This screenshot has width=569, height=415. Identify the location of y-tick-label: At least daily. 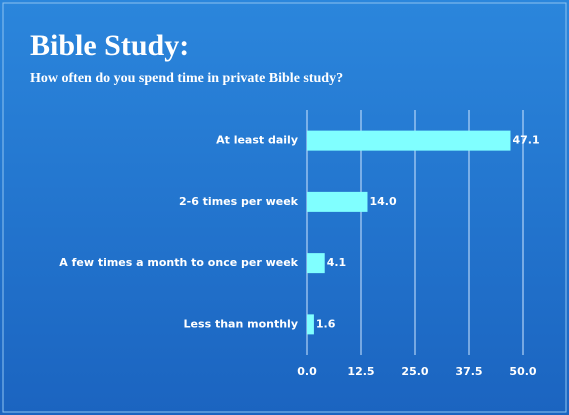
(257, 140).